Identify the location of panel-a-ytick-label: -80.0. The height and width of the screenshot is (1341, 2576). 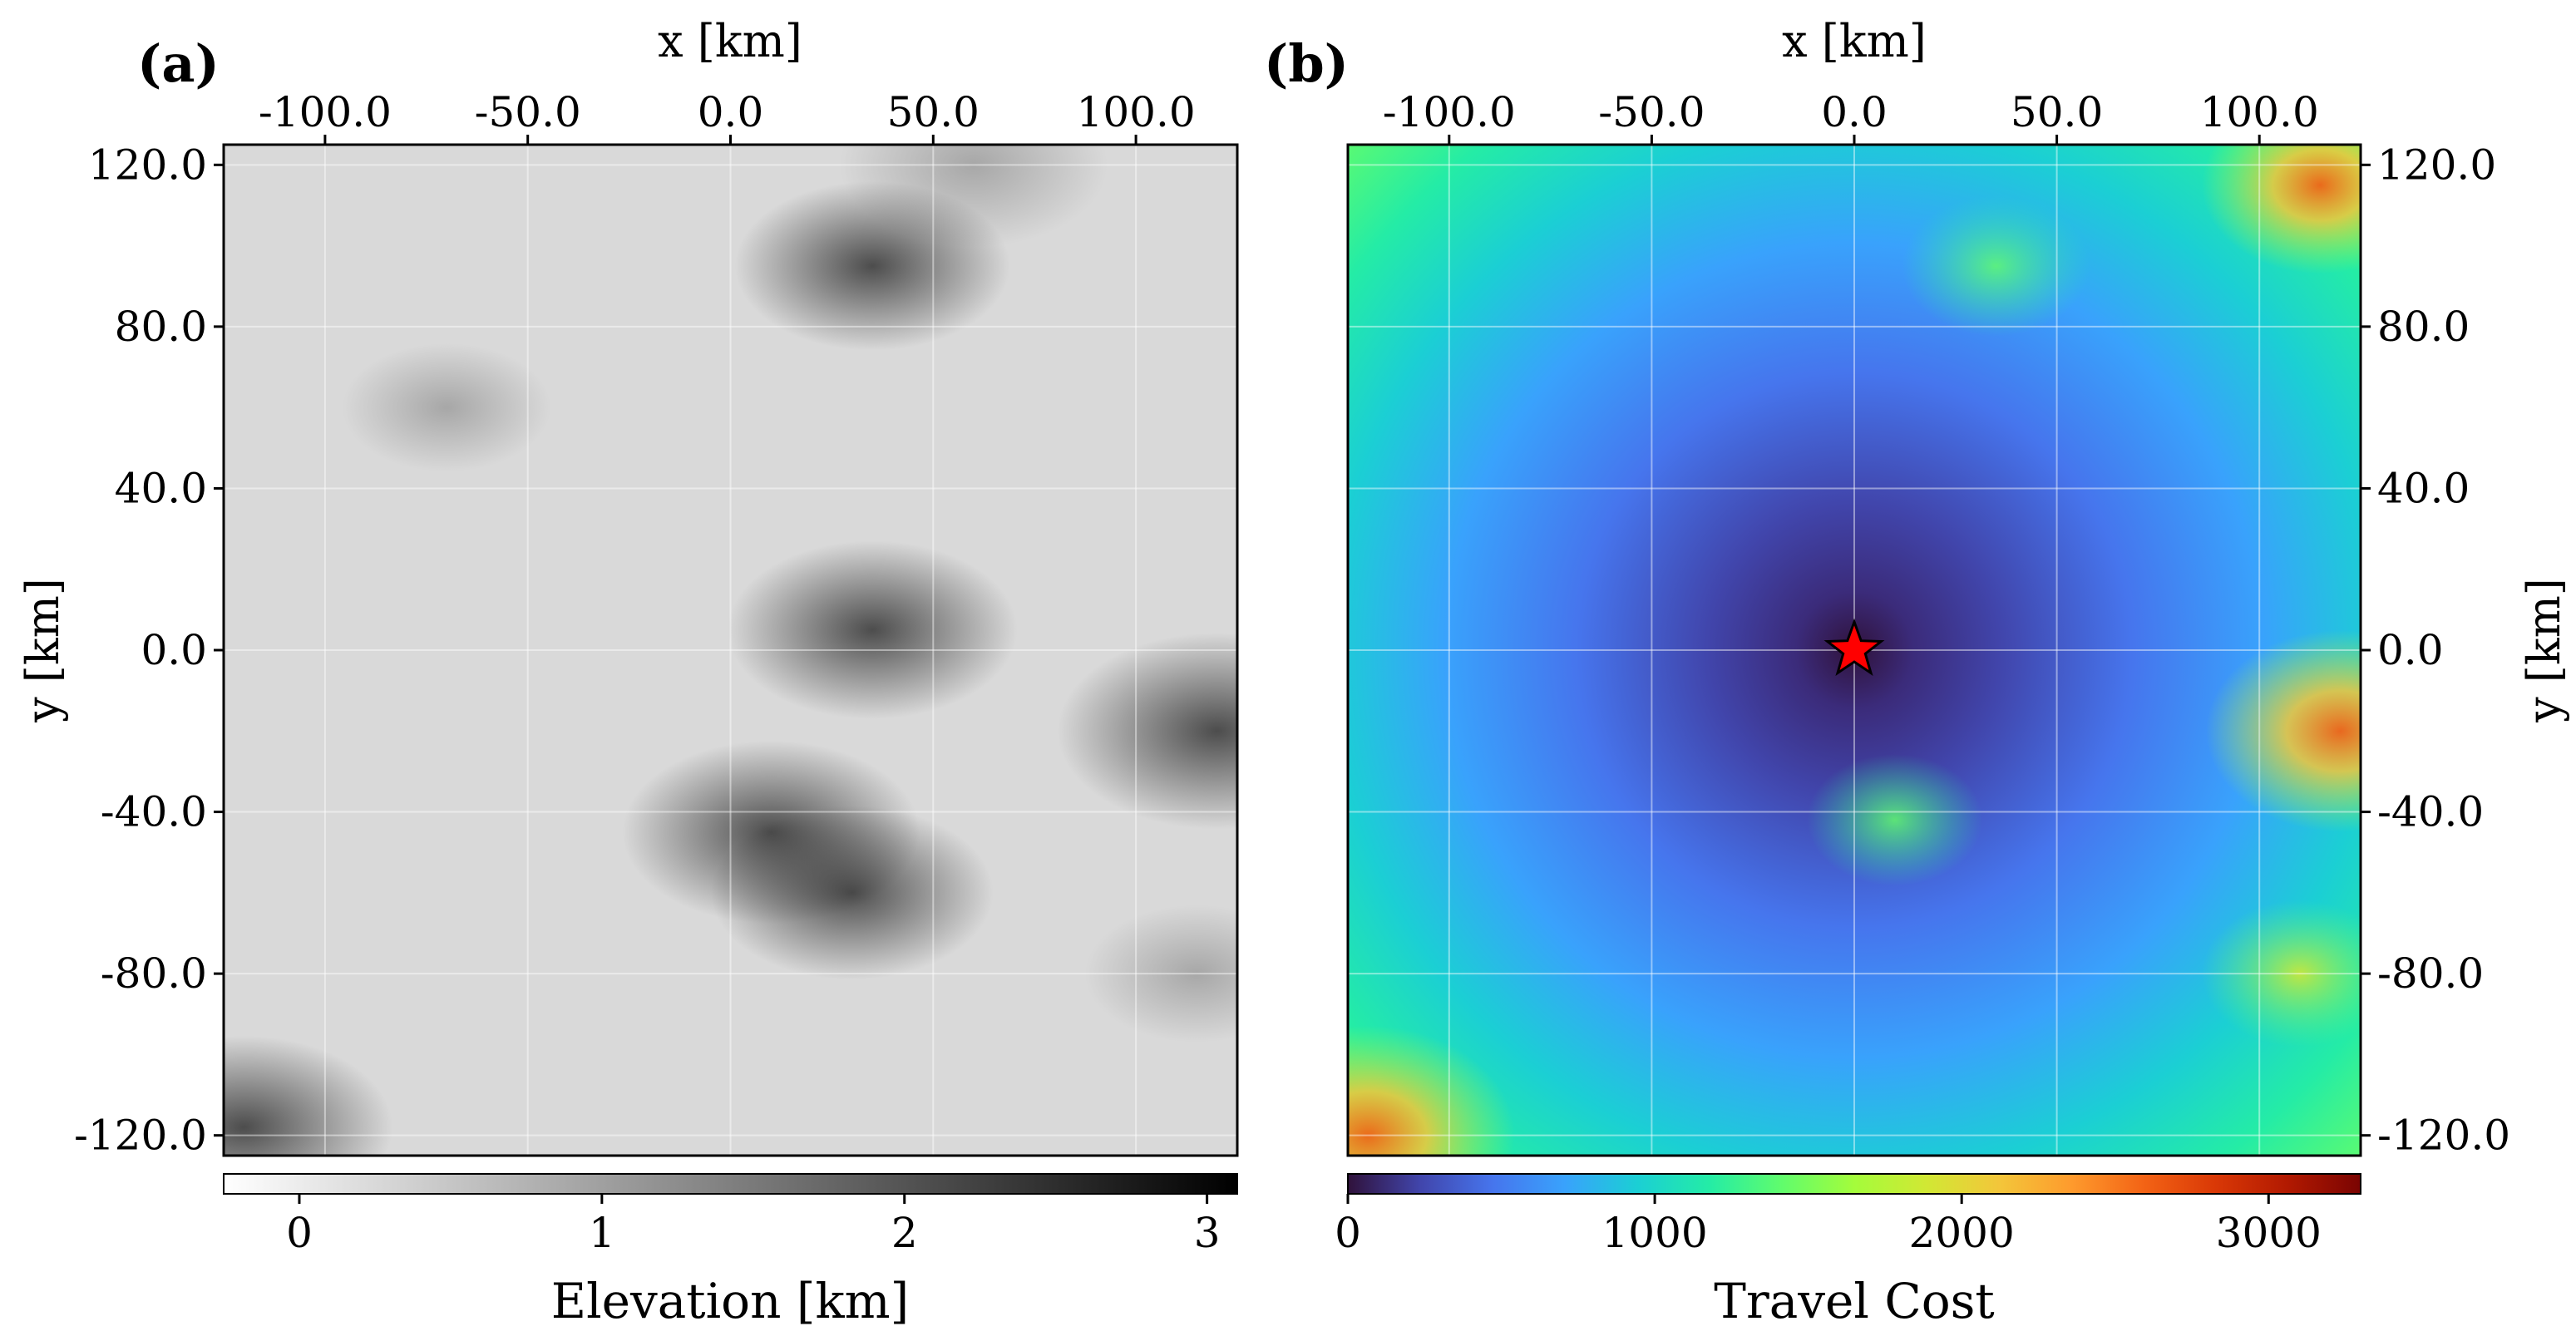
(154, 974).